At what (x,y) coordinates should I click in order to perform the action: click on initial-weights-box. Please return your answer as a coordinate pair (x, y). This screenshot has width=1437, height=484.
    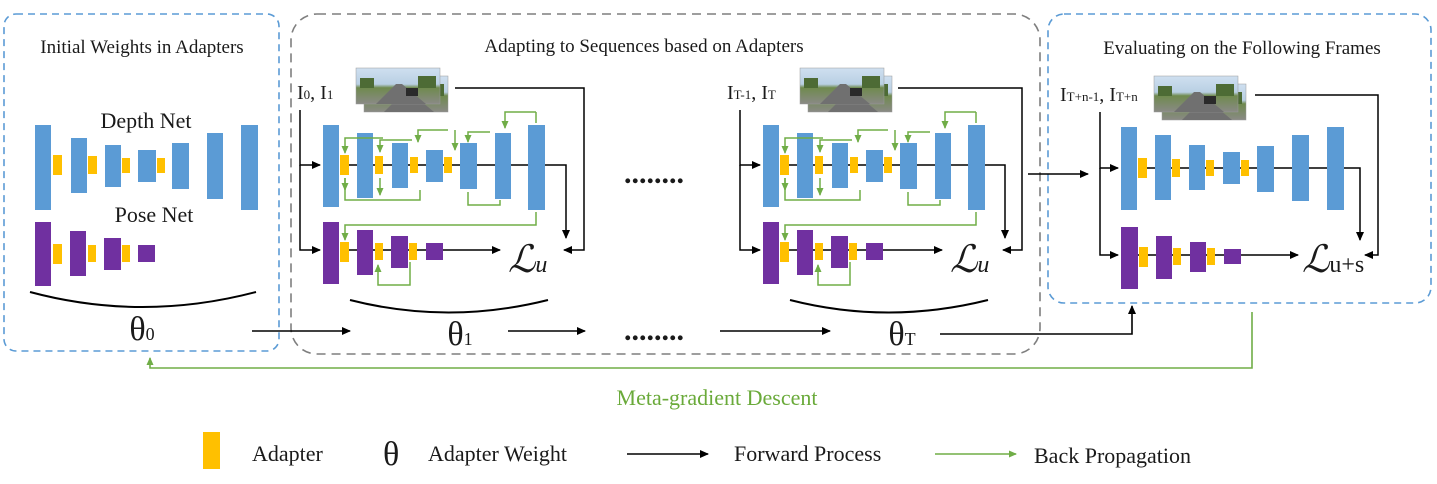
    Looking at the image, I should click on (141, 182).